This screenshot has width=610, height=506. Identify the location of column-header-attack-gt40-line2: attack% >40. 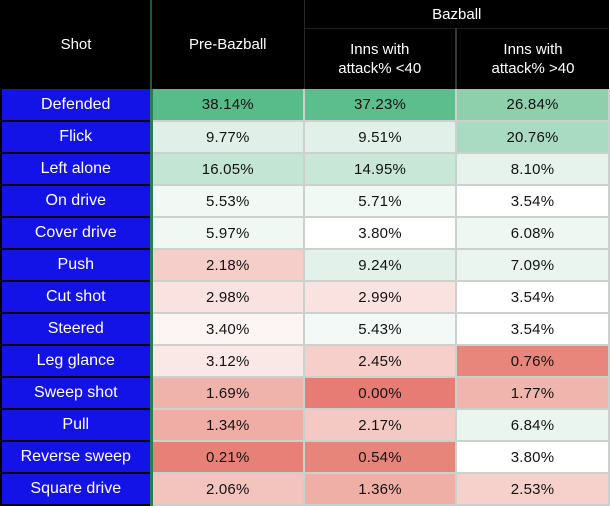
(533, 68).